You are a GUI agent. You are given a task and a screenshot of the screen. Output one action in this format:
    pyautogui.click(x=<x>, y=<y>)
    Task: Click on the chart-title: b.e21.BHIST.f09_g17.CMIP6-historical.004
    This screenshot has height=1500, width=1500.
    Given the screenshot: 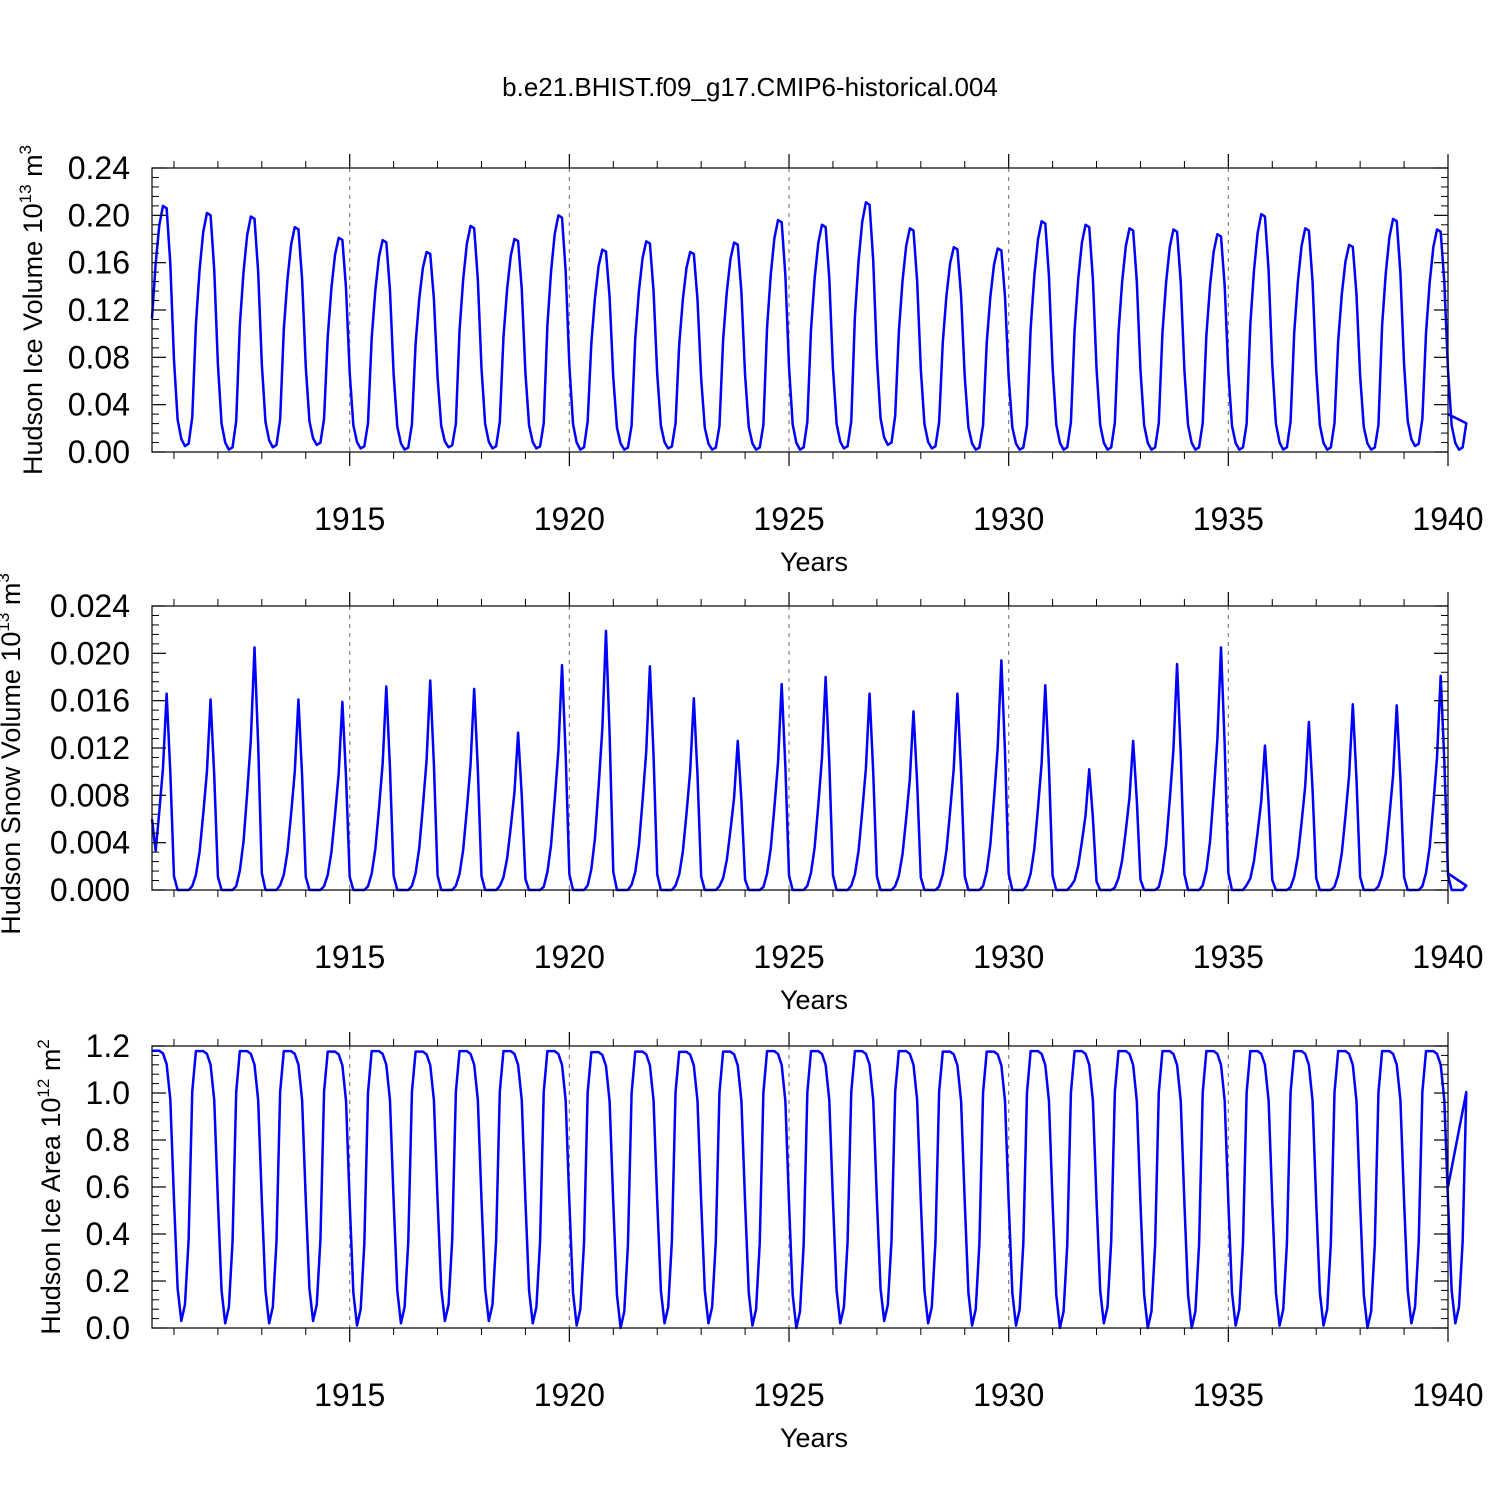 What is the action you would take?
    pyautogui.click(x=750, y=87)
    